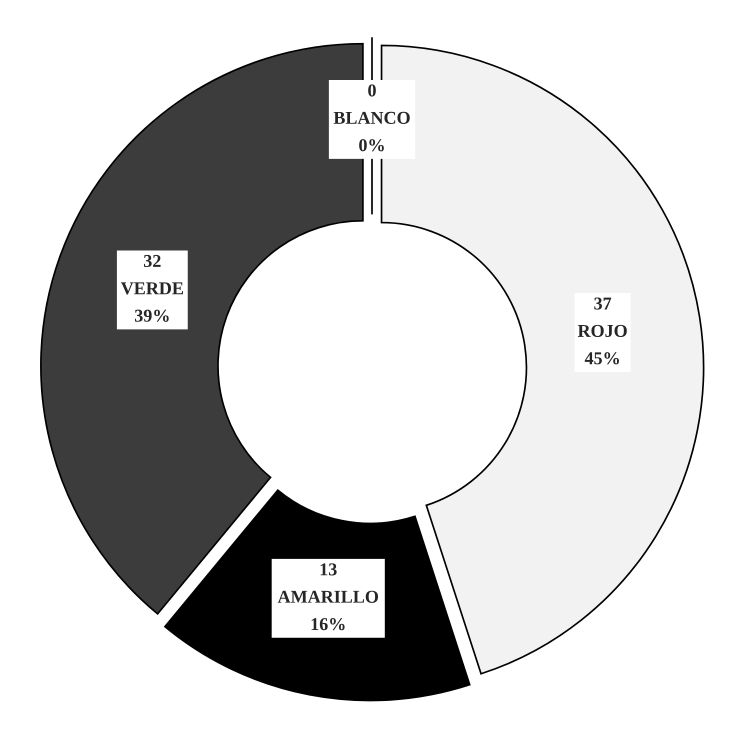 Image resolution: width=744 pixels, height=738 pixels. I want to click on category-label: BLANCO, so click(372, 118).